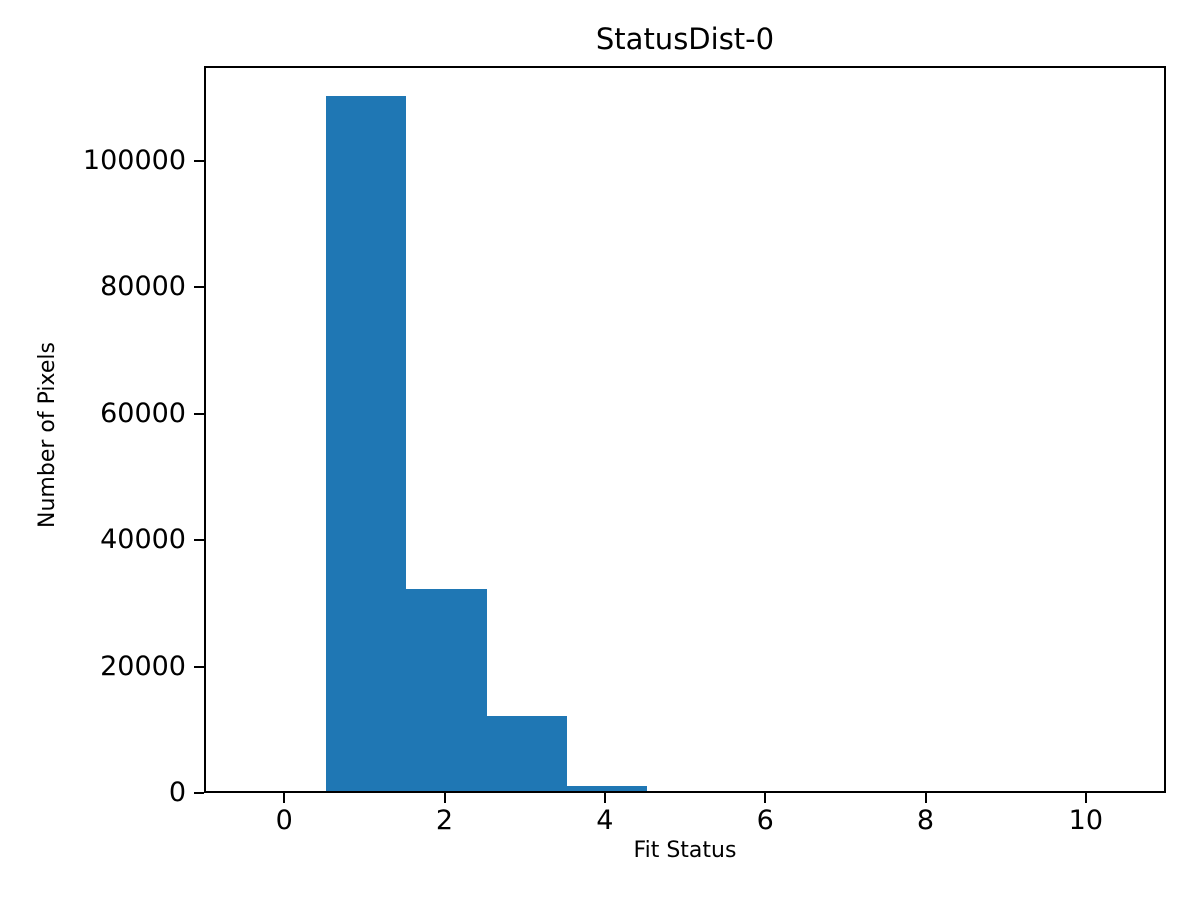  What do you see at coordinates (143, 287) in the screenshot?
I see `y-tick-label: 80000` at bounding box center [143, 287].